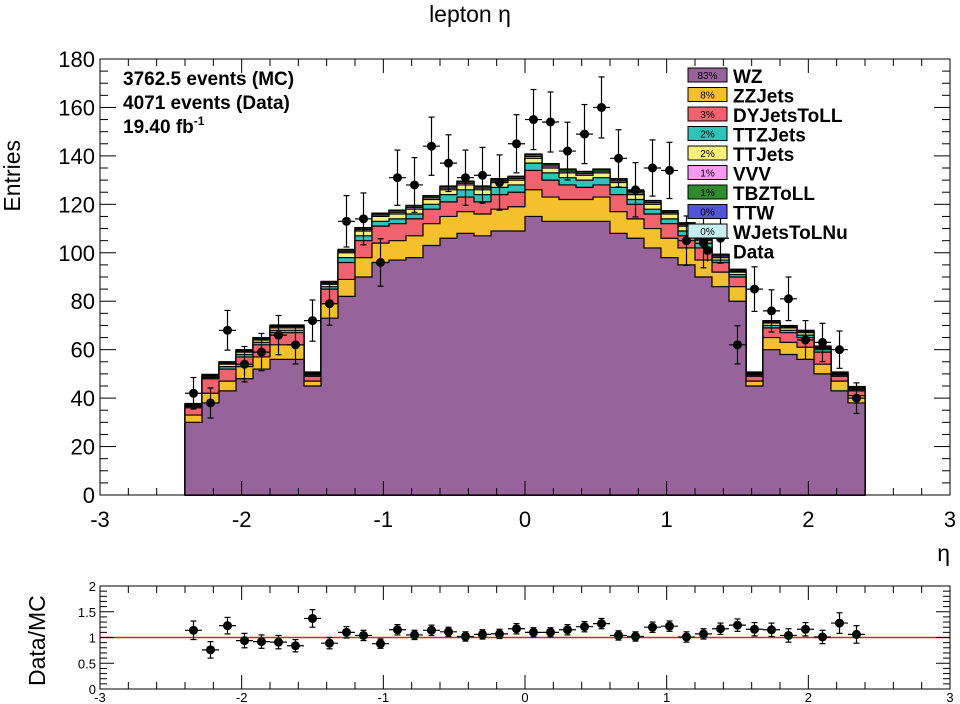 This screenshot has height=704, width=960. Describe the element at coordinates (774, 194) in the screenshot. I see `legend-label-TBZToLL: TBZToLL` at that location.